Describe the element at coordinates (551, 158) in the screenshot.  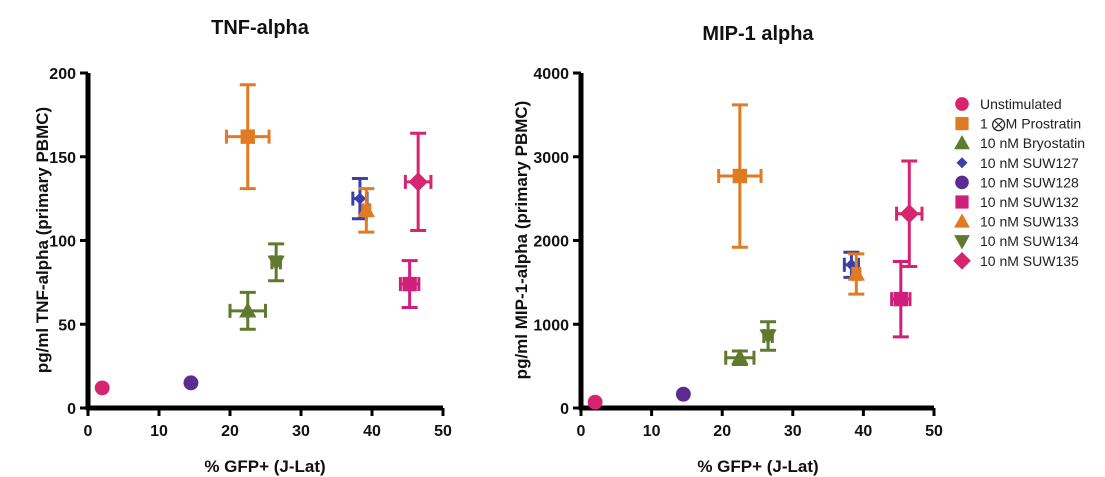
I see `y-tick-label: 3000` at that location.